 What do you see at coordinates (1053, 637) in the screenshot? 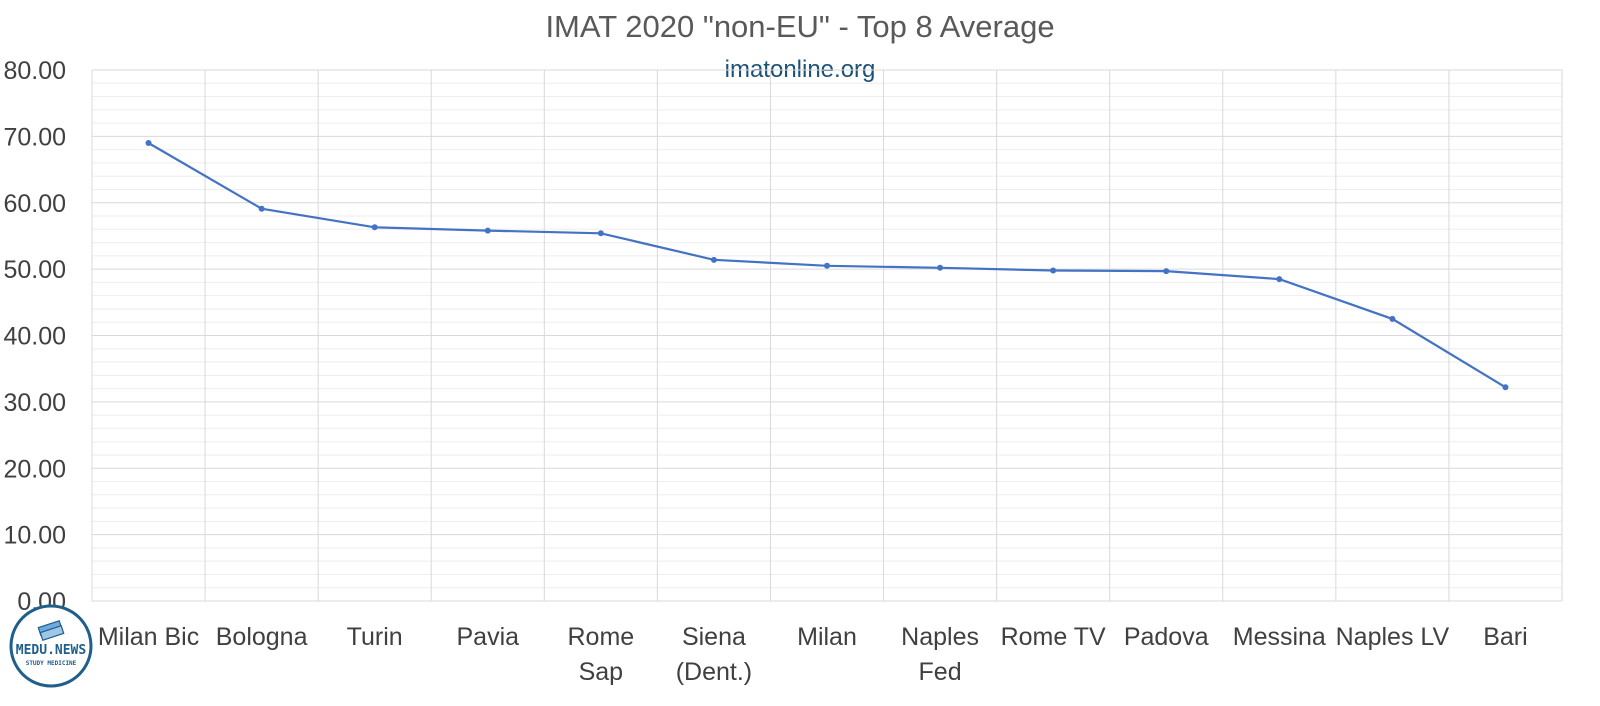
I see `x-tick-label: Rome TV` at bounding box center [1053, 637].